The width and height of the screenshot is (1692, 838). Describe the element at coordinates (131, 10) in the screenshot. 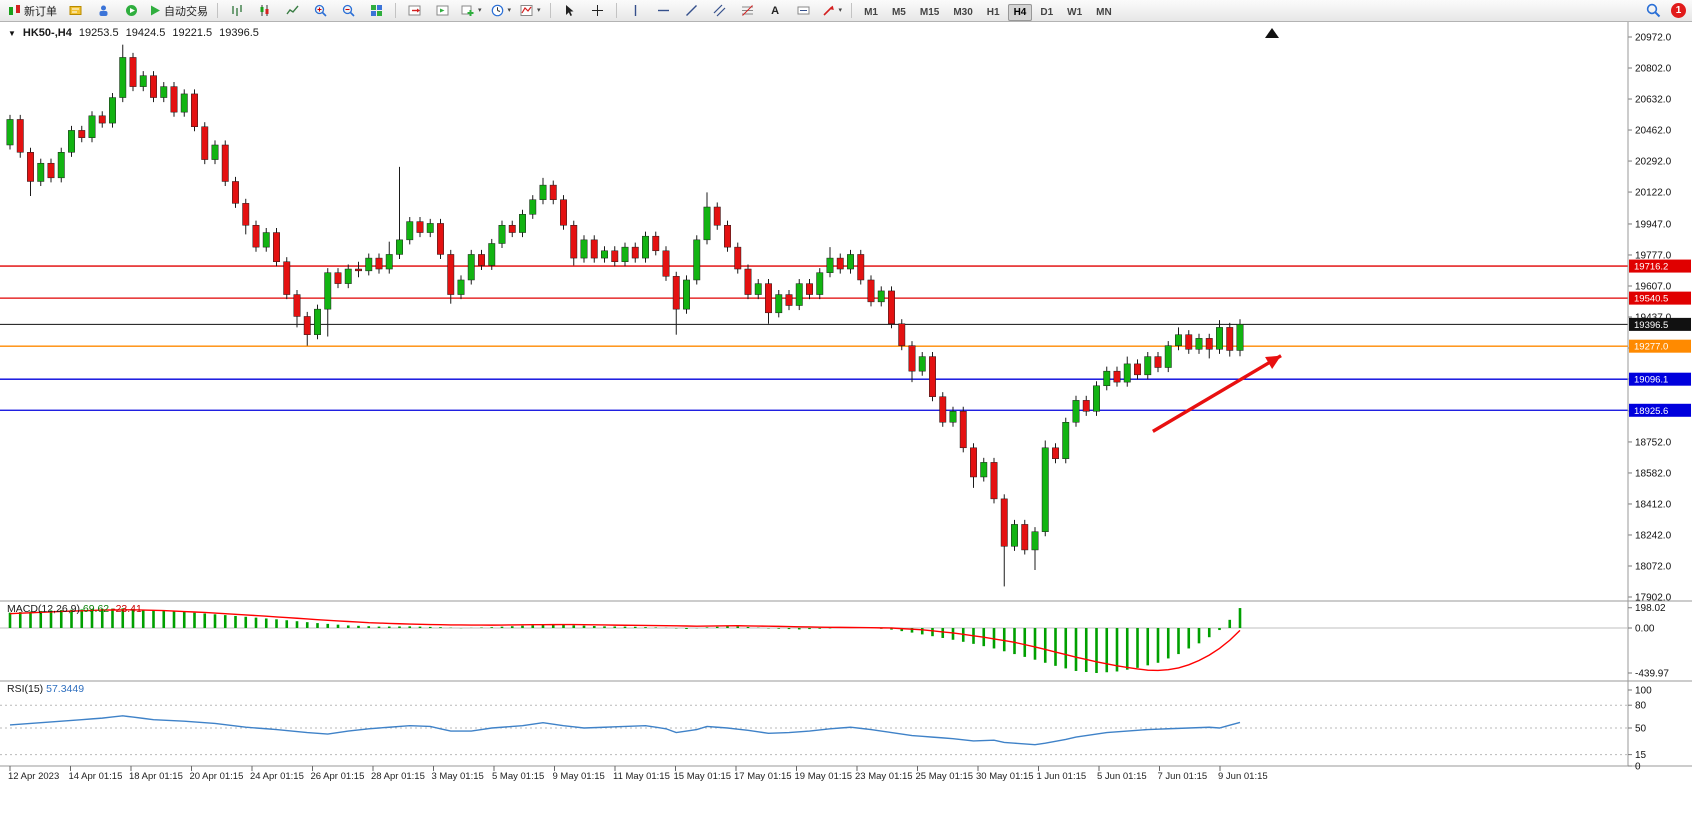

I see `signals-button` at that location.